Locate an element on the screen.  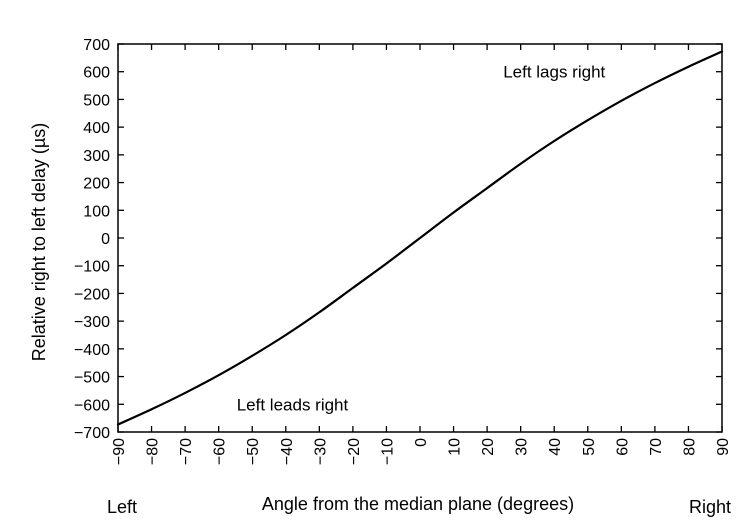
x-tick-label: 50 is located at coordinates (589, 447).